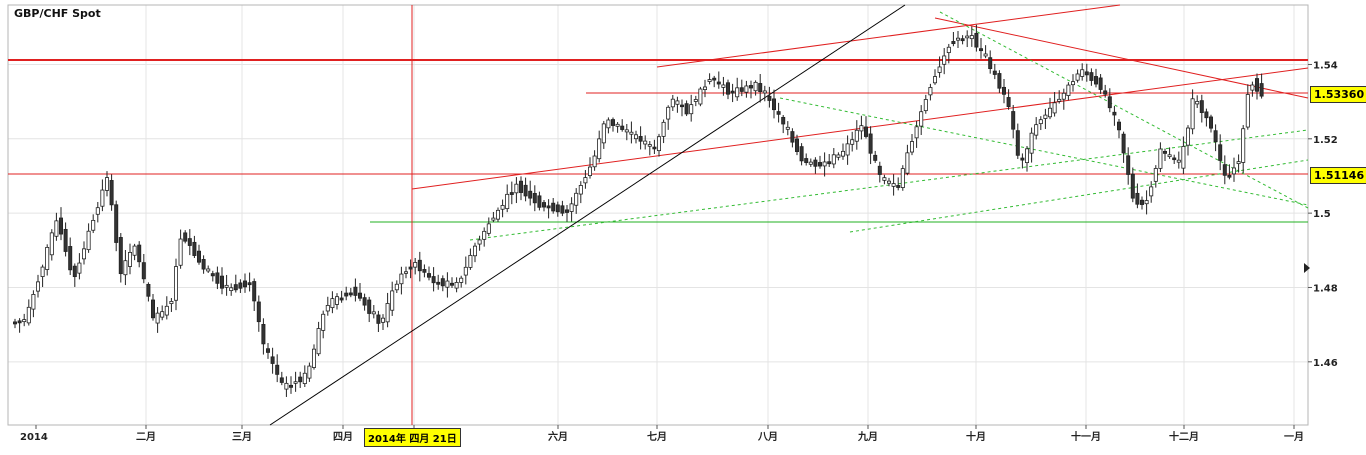 Image resolution: width=1366 pixels, height=455 pixels. I want to click on x-tick-label: 十一月, so click(1086, 436).